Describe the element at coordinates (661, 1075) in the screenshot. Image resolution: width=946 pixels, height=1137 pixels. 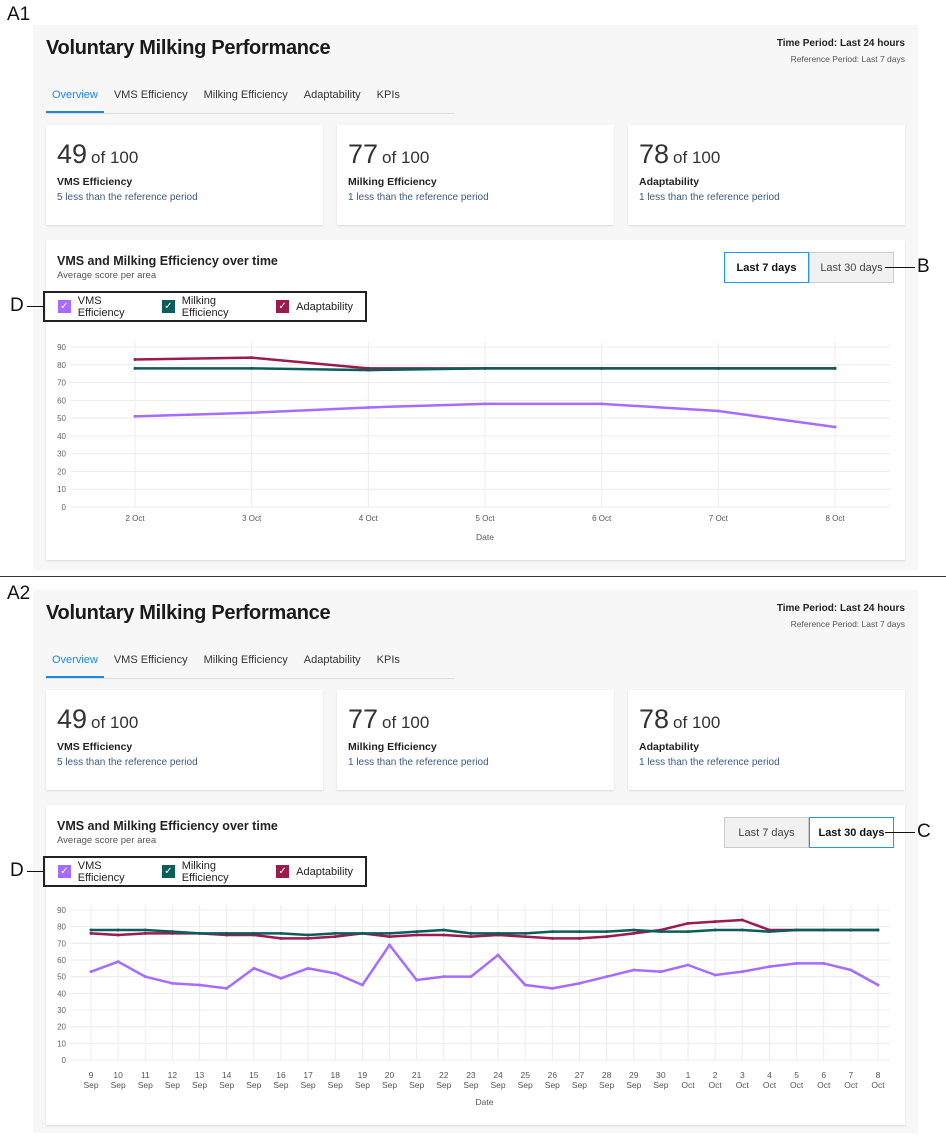
I see `x-tick-label: 30` at that location.